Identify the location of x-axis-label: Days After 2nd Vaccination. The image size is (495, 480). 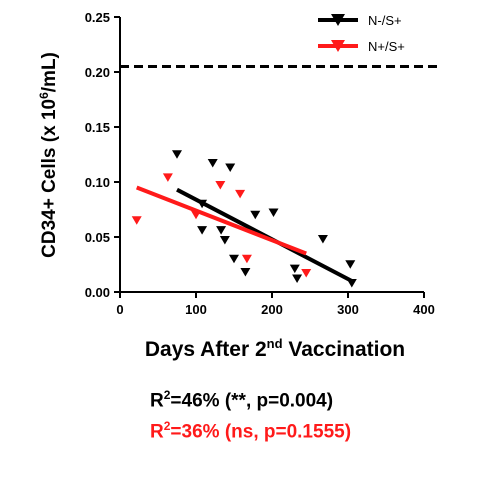
(275, 348).